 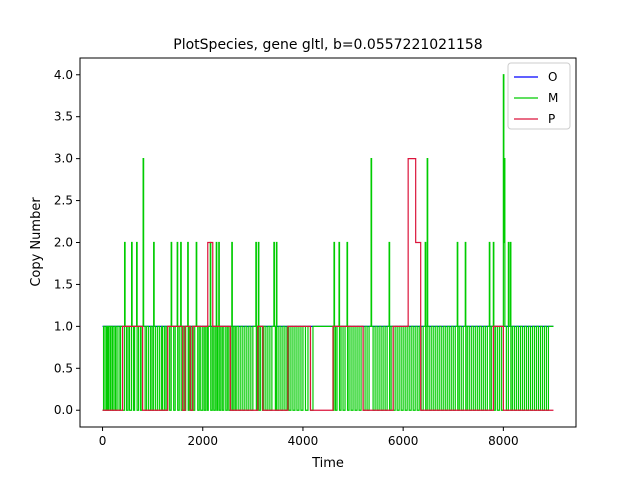 I want to click on x-axis-label: Time, so click(x=327, y=463).